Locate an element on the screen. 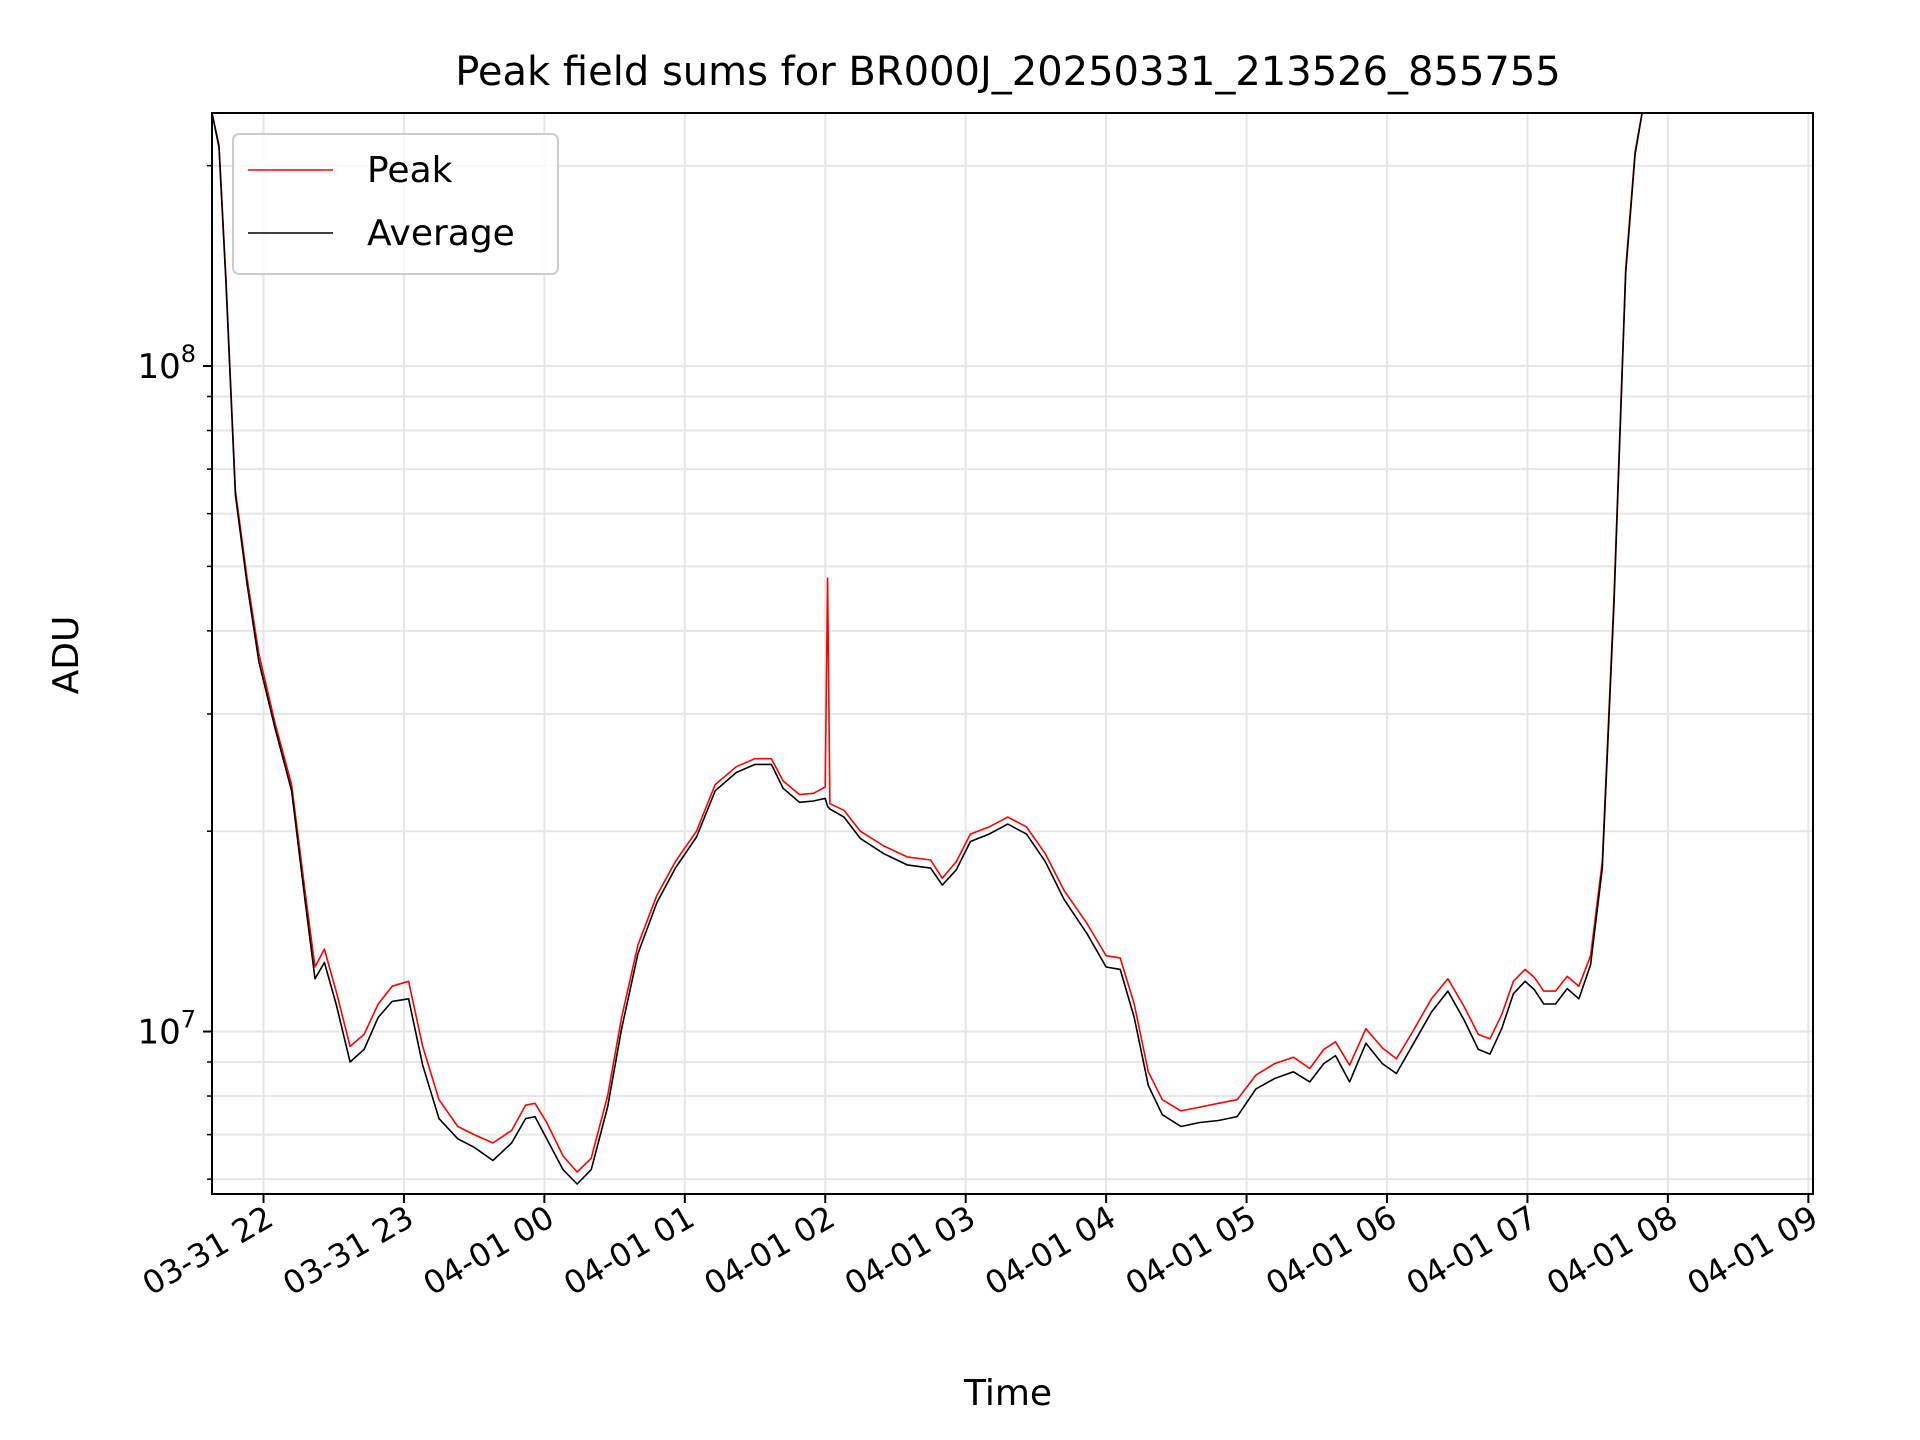 The width and height of the screenshot is (1920, 1440). y-tick-label: 10⁸ is located at coordinates (166, 363).